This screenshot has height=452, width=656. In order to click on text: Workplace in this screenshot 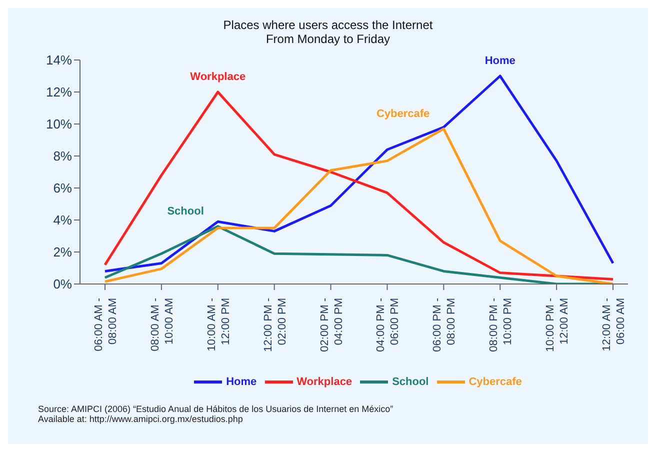, I will do `click(218, 77)`.